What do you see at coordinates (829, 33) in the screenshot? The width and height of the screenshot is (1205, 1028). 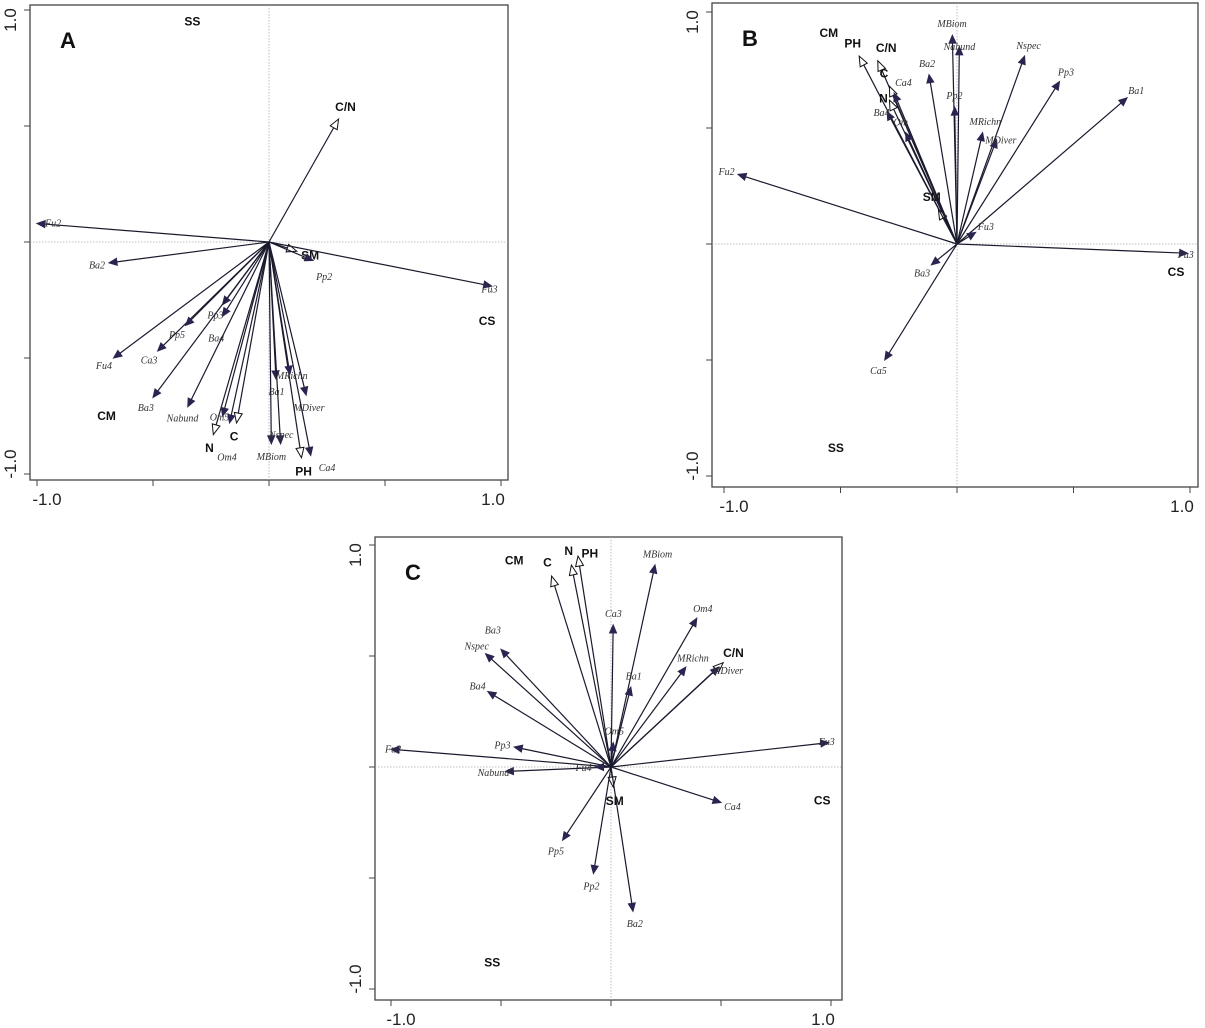 I see `centroid-label: CM` at bounding box center [829, 33].